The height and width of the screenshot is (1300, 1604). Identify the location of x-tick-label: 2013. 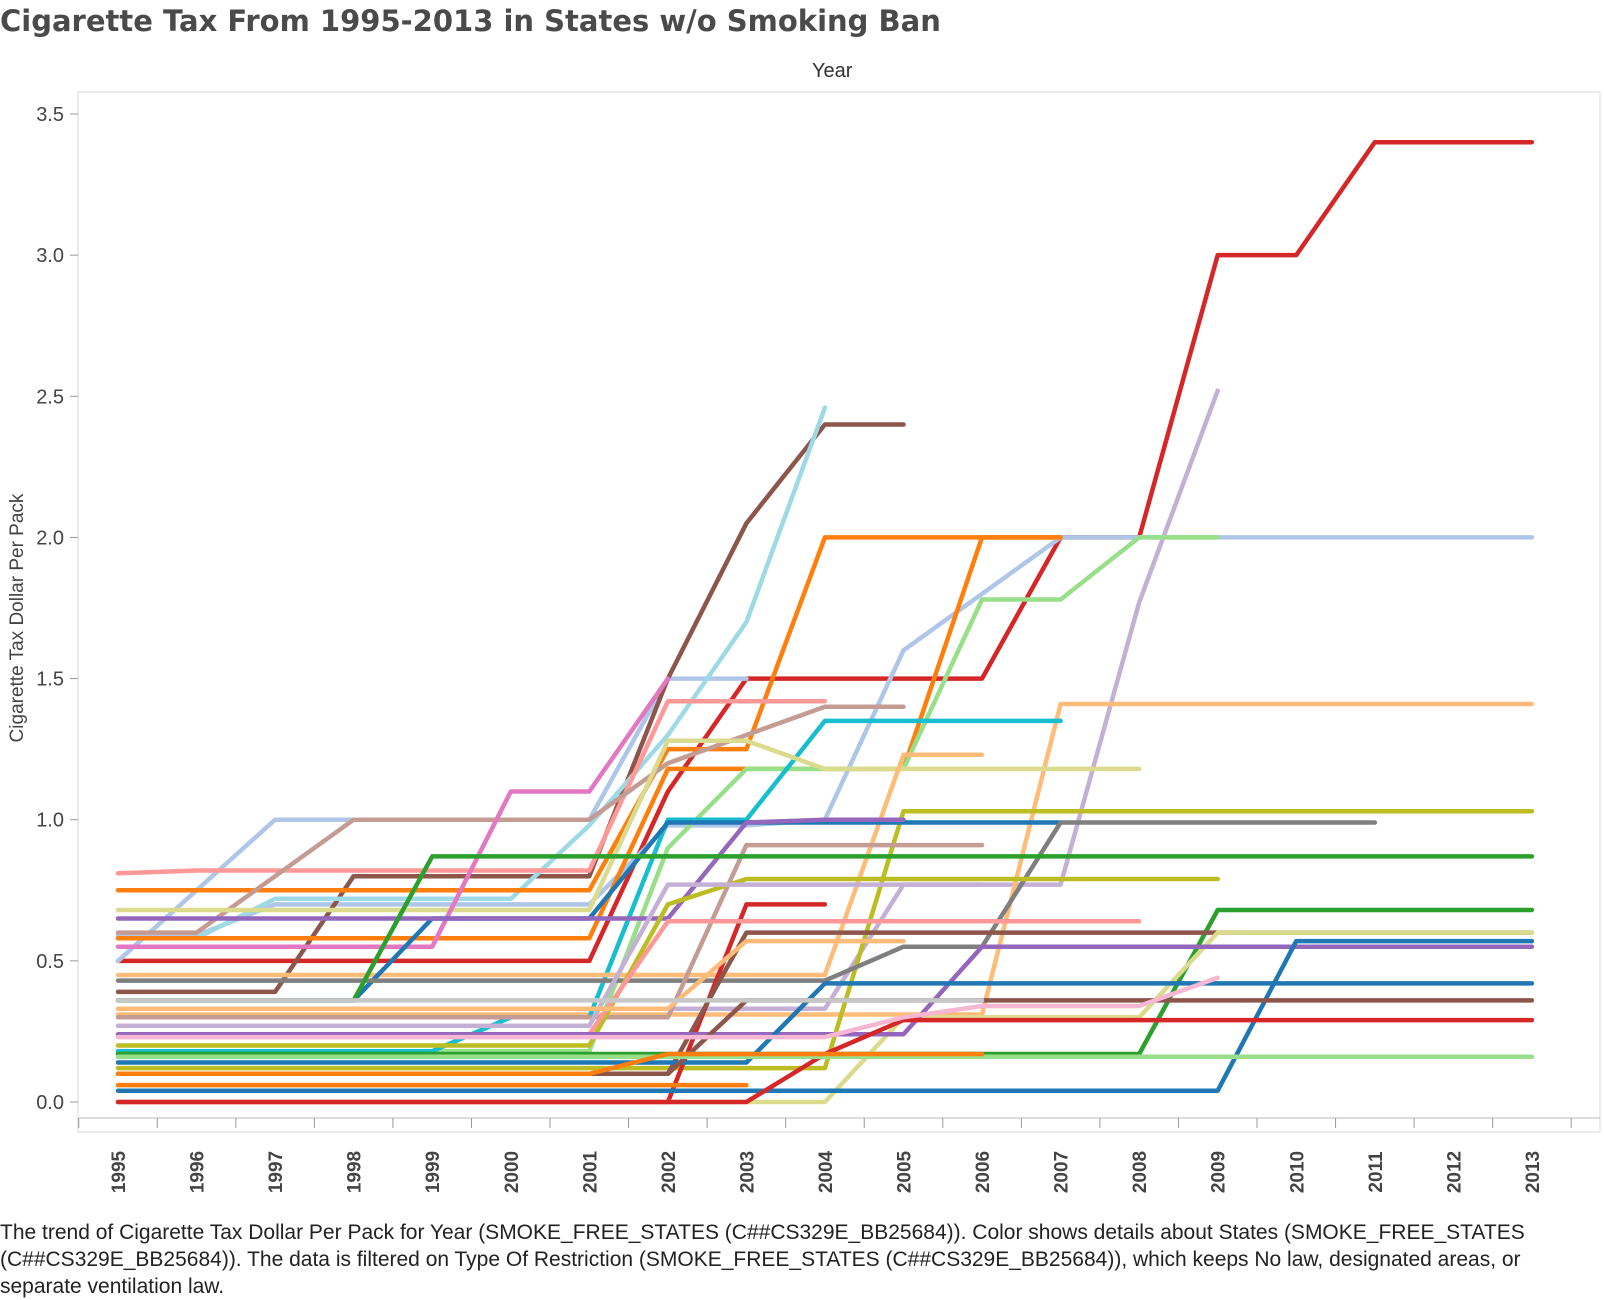
(1533, 1172).